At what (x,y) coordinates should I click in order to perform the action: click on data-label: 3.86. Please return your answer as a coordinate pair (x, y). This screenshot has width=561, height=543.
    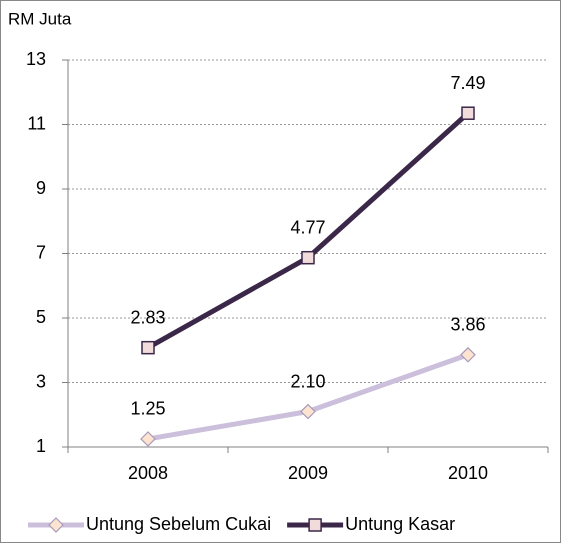
    Looking at the image, I should click on (467, 325).